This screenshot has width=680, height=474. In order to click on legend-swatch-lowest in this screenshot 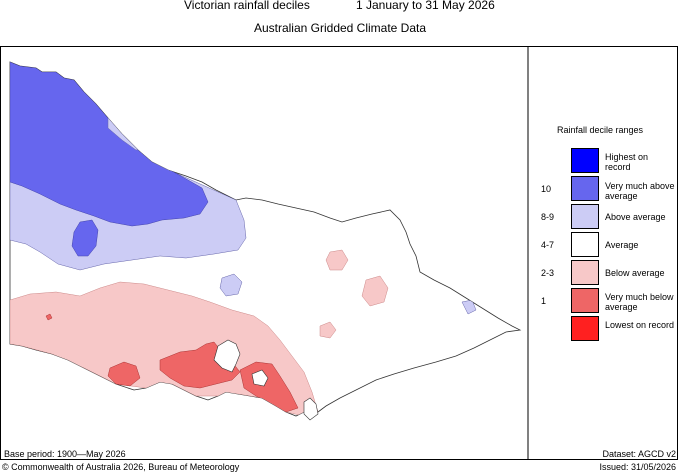, I will do `click(585, 328)`.